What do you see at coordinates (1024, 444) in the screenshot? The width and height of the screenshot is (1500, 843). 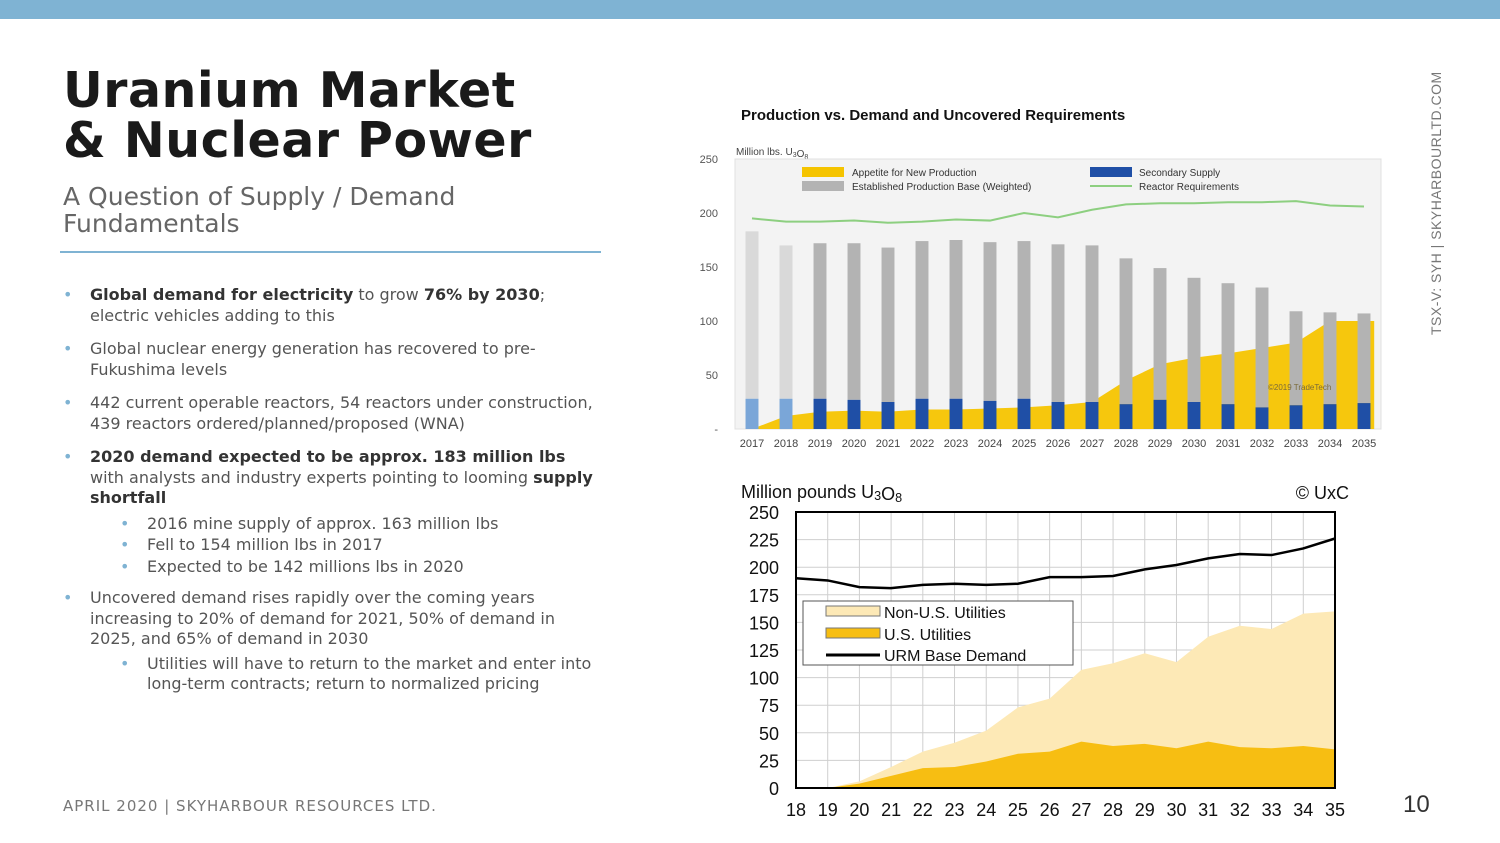 I see `chart1-xtick-label: 2025` at bounding box center [1024, 444].